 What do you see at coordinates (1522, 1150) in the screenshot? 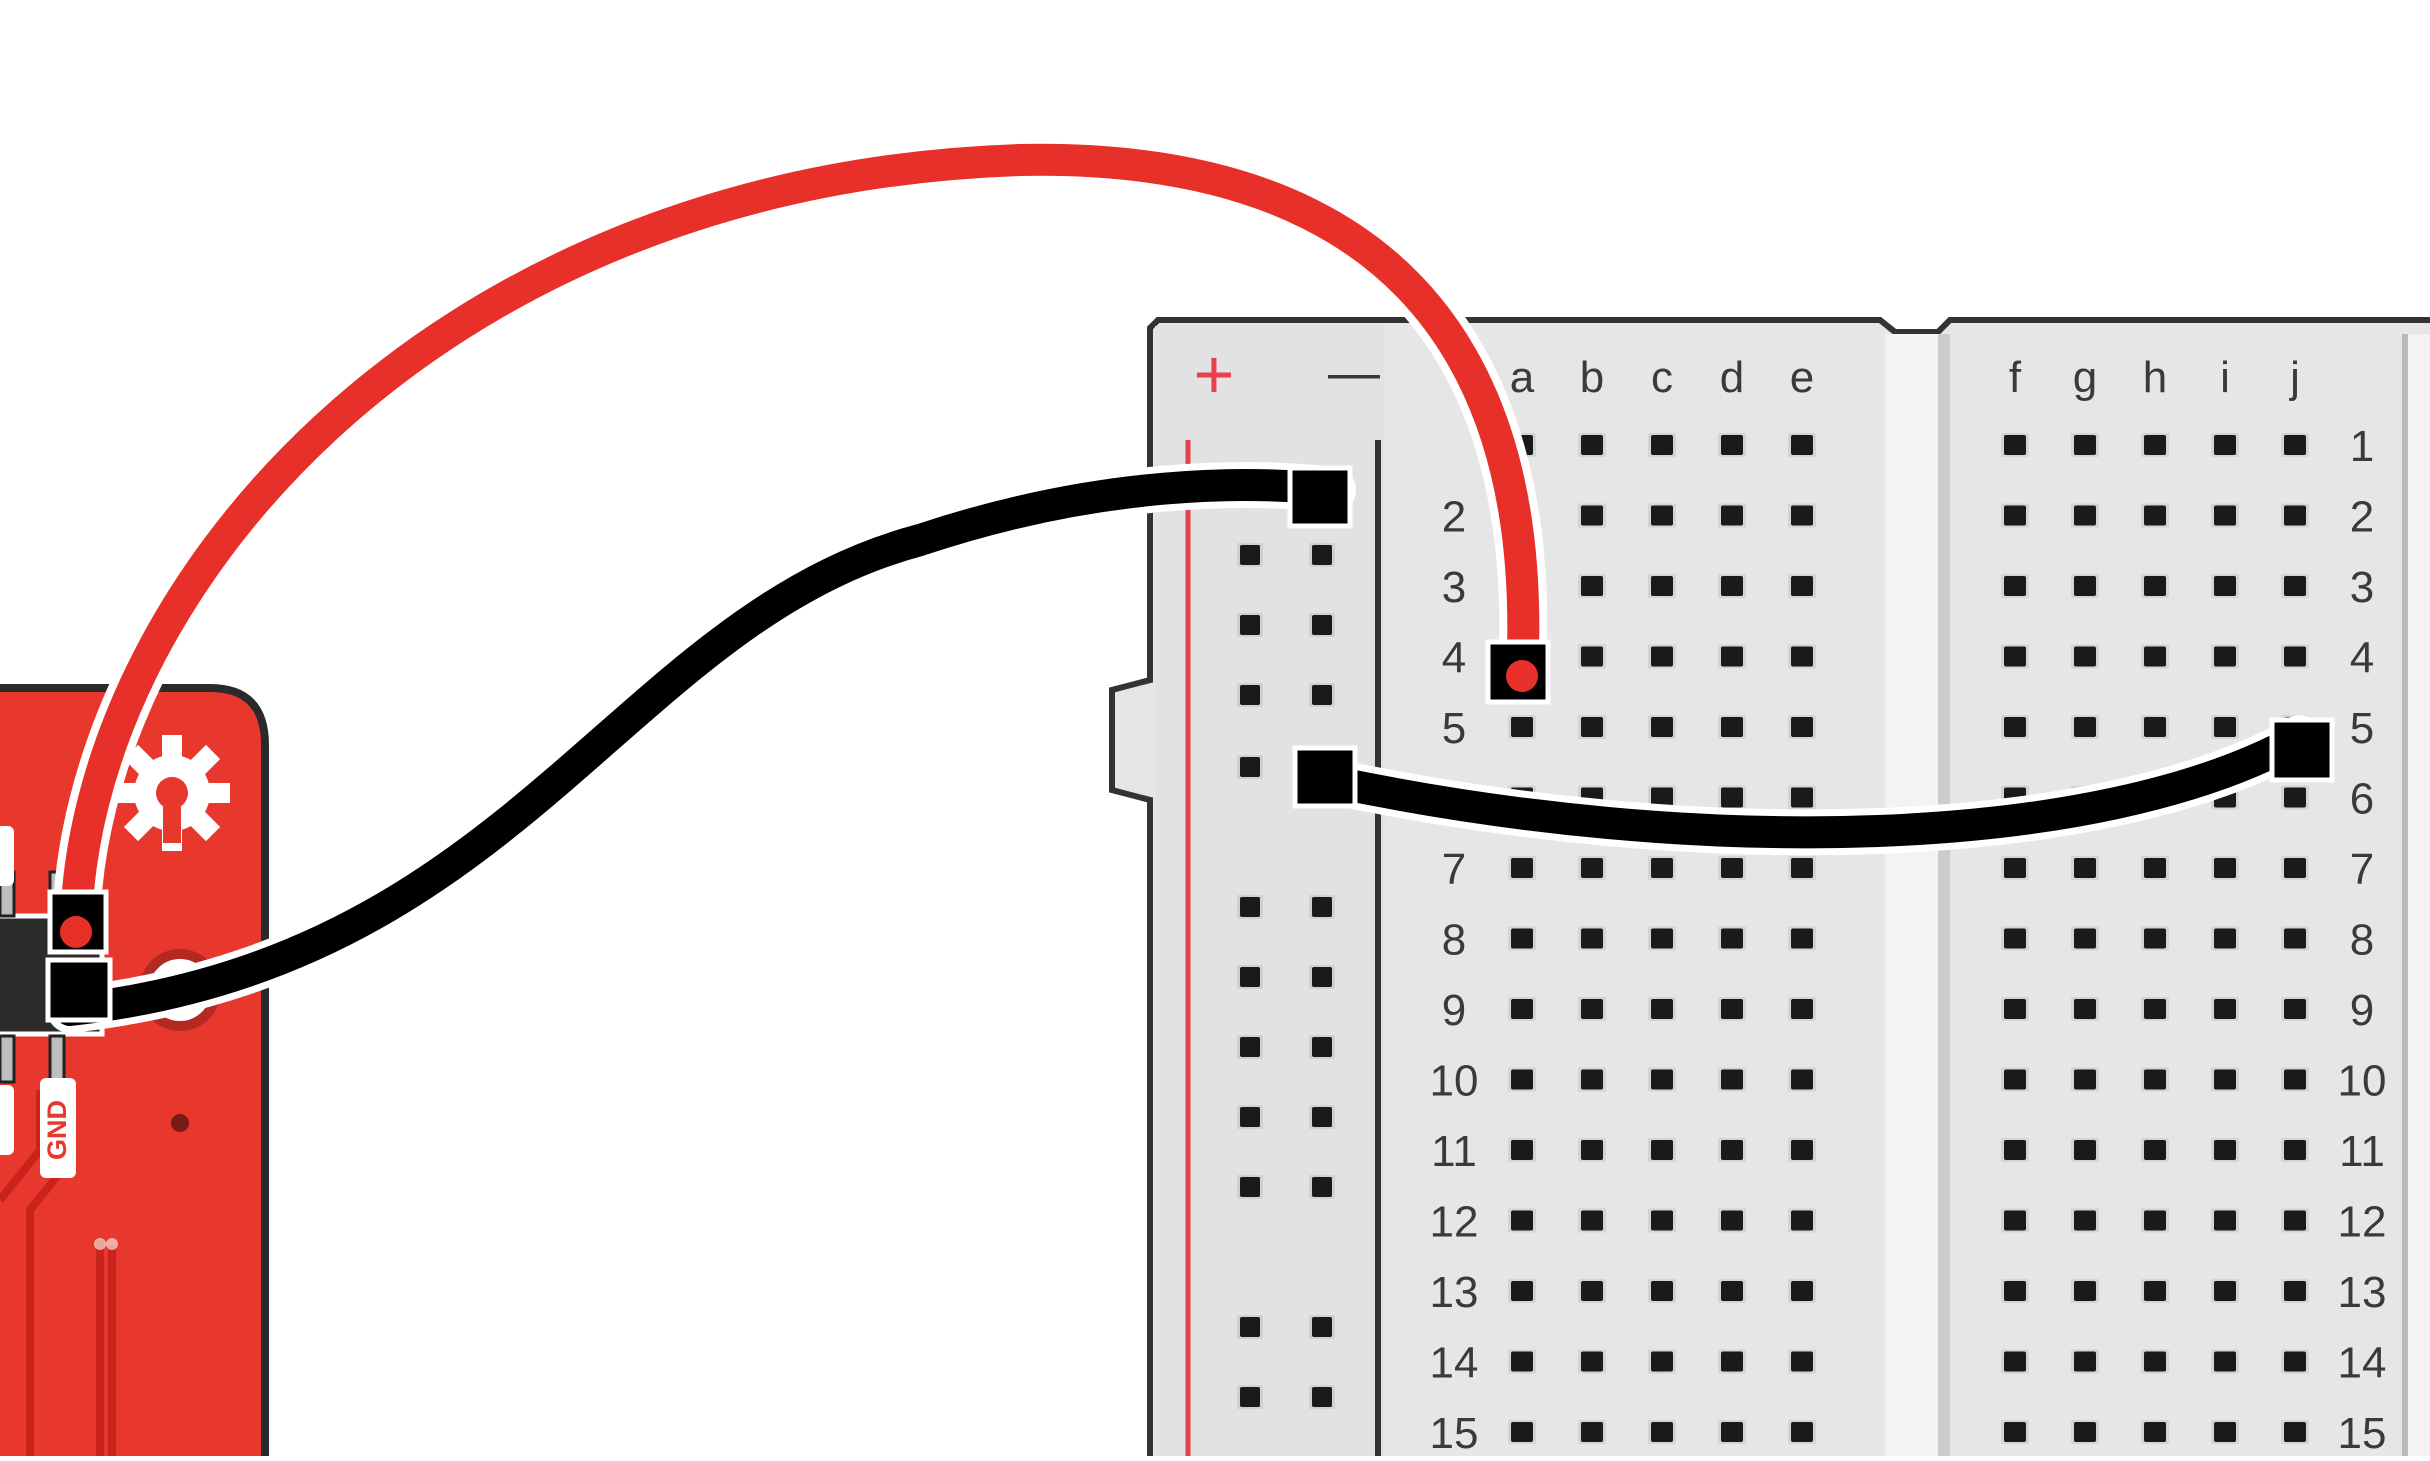
I see `hole-a11` at bounding box center [1522, 1150].